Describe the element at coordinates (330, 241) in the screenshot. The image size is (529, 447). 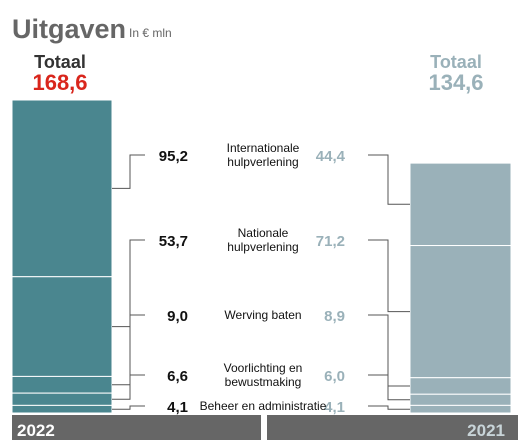
I see `value-2021-2: 71,2` at that location.